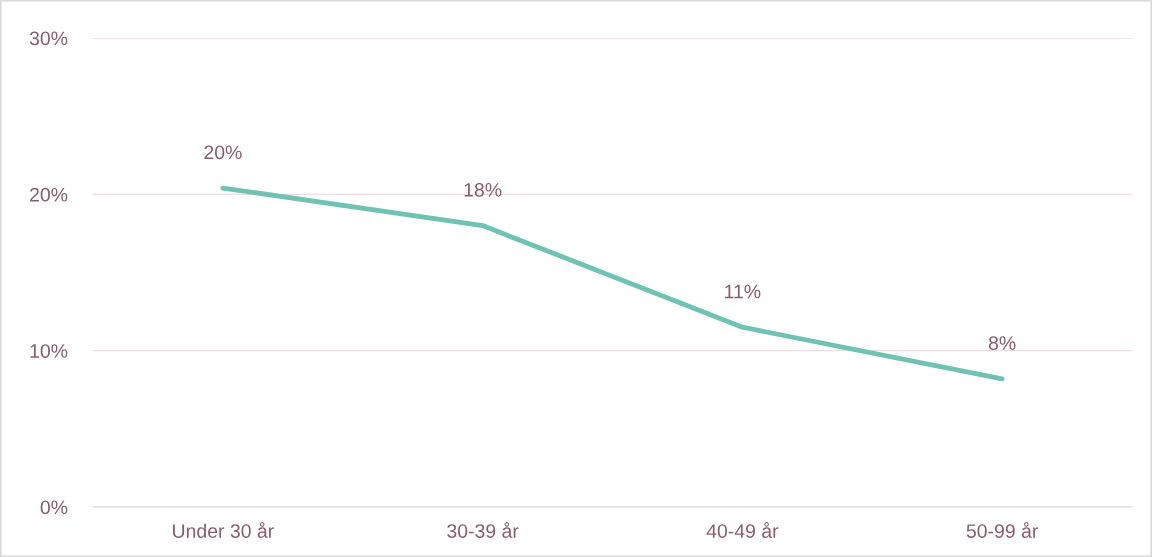 The image size is (1152, 557). Describe the element at coordinates (49, 351) in the screenshot. I see `y-tick-label: 10%` at that location.